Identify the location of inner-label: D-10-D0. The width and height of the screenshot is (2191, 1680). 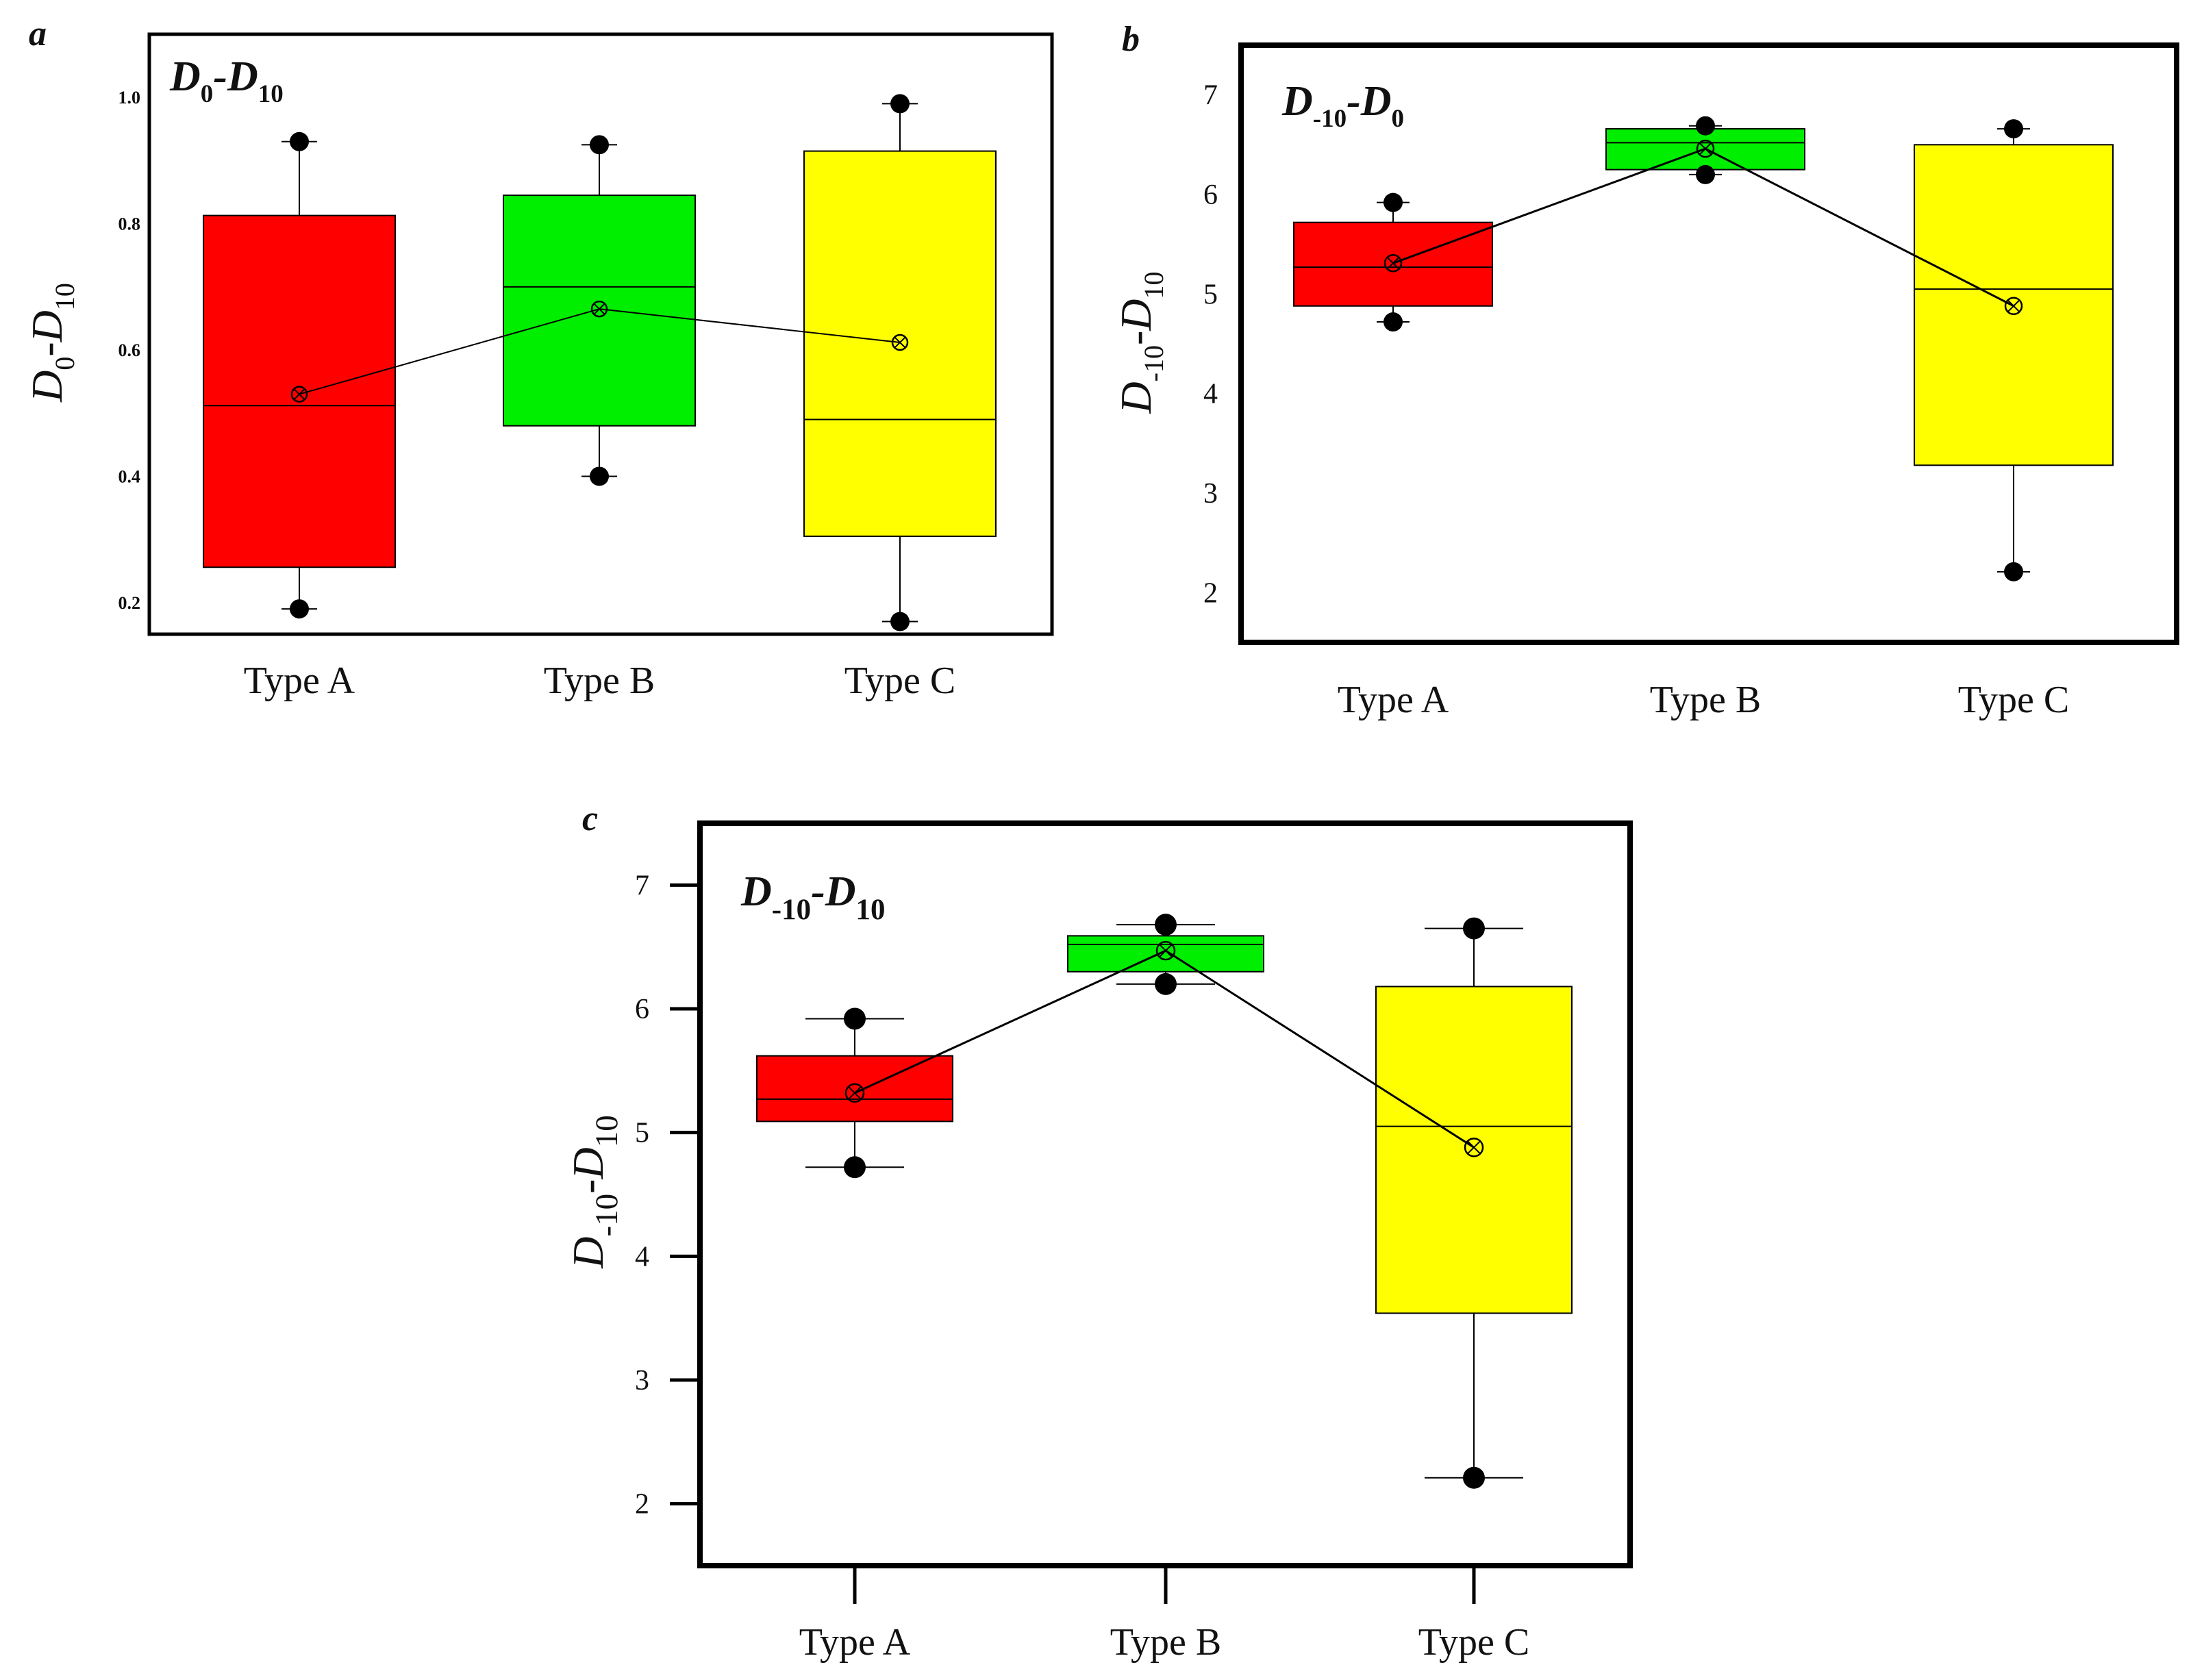
(1342, 105).